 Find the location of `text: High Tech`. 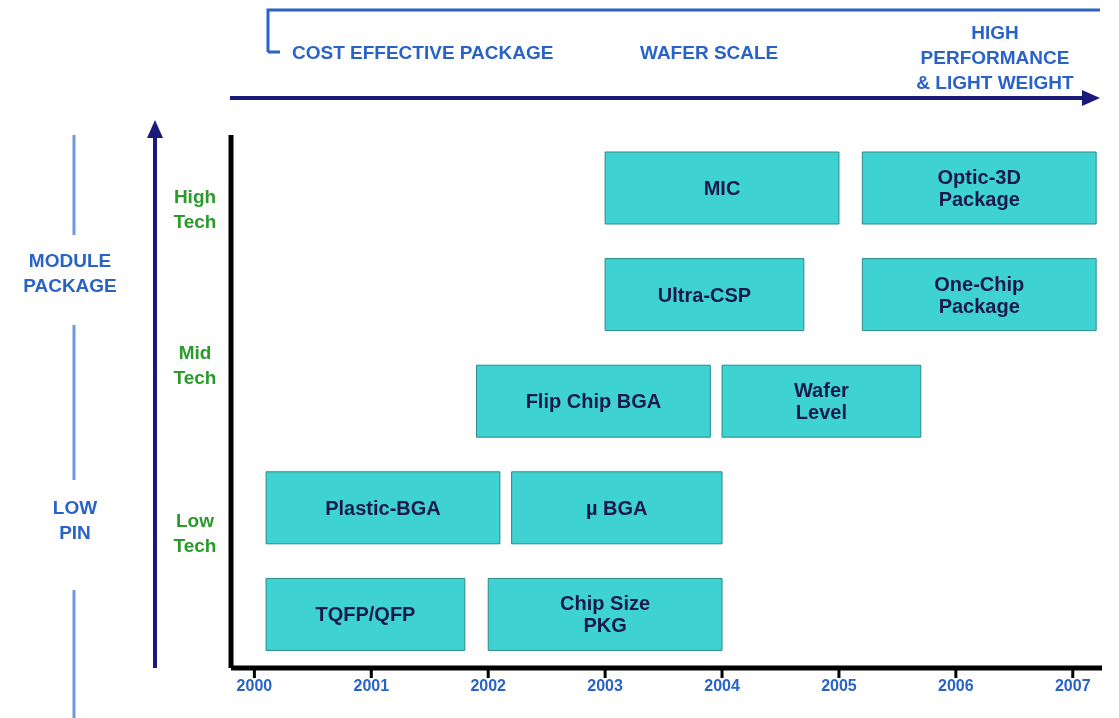

text: High Tech is located at coordinates (195, 209).